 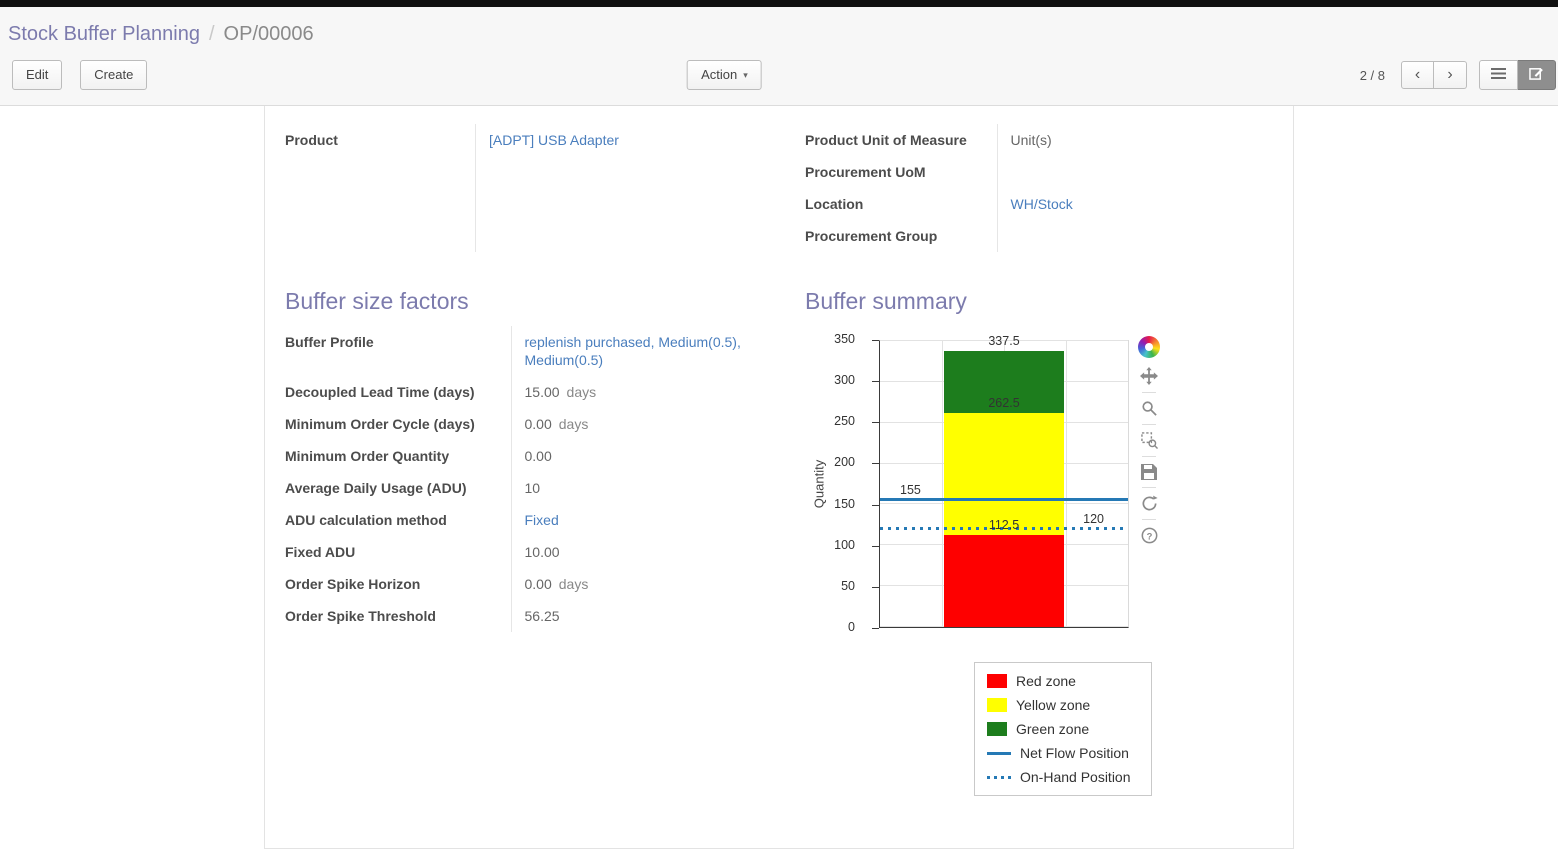 What do you see at coordinates (1004, 402) in the screenshot?
I see `chart-annotation: 262.5` at bounding box center [1004, 402].